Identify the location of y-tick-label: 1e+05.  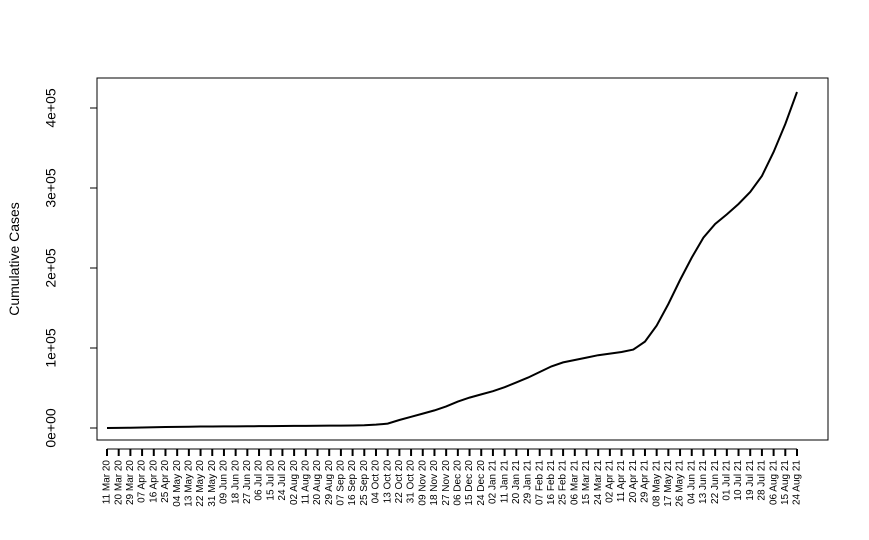
(51, 348).